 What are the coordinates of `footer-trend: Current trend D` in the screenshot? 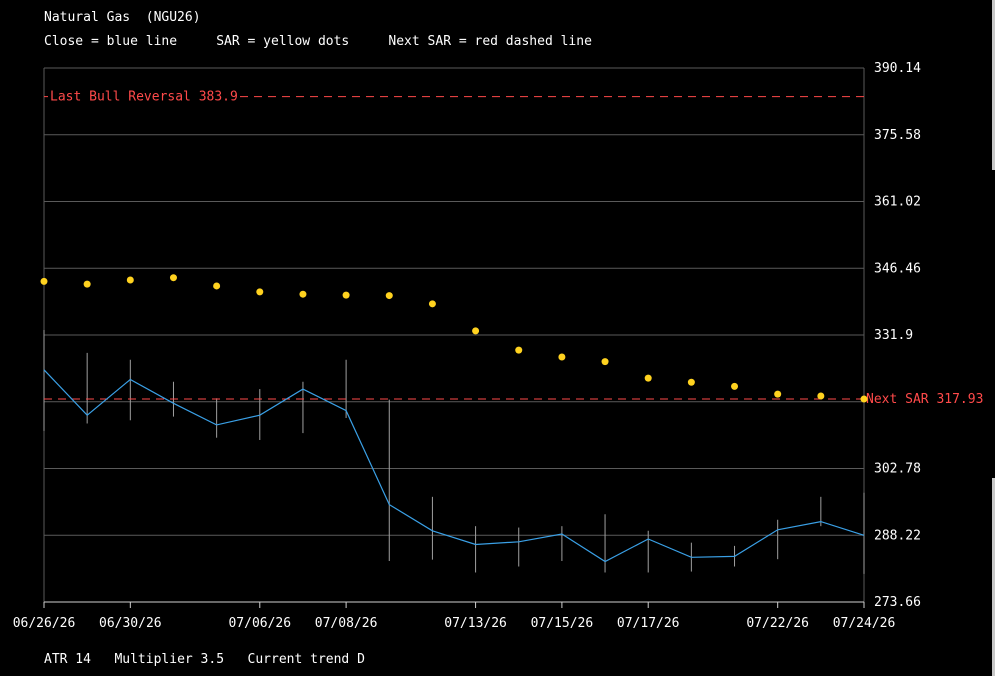 It's located at (306, 659).